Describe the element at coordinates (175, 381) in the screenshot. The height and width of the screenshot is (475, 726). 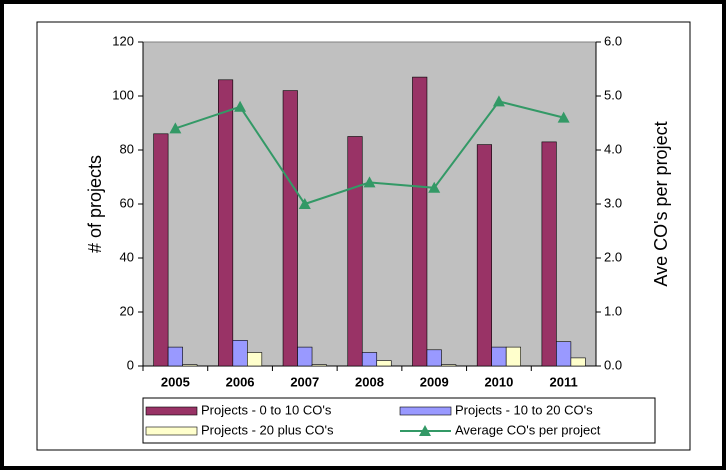
I see `x-tick-label: 2005` at that location.